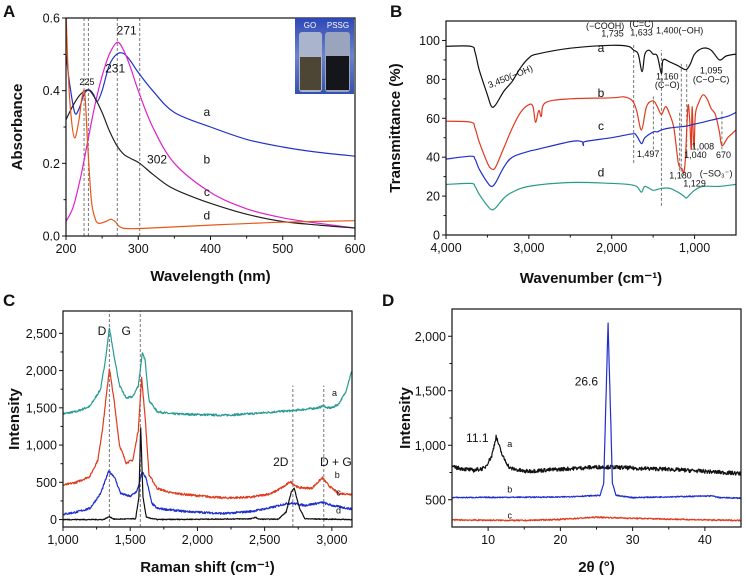 The width and height of the screenshot is (746, 577). What do you see at coordinates (86, 82) in the screenshot?
I see `annotation-label: 225` at bounding box center [86, 82].